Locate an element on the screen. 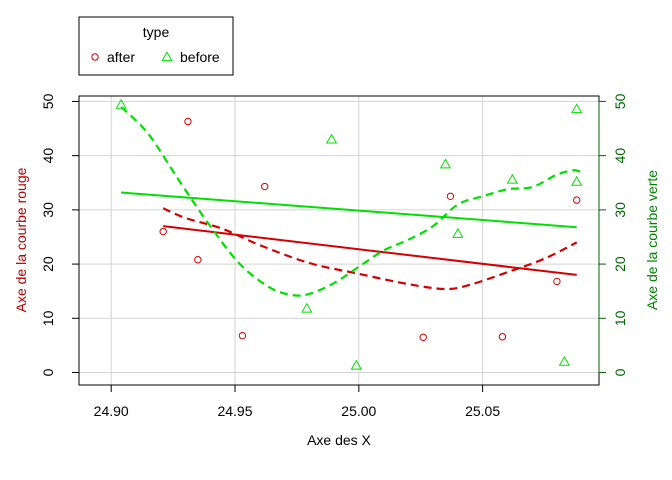 The width and height of the screenshot is (672, 480). legend-box is located at coordinates (156, 46).